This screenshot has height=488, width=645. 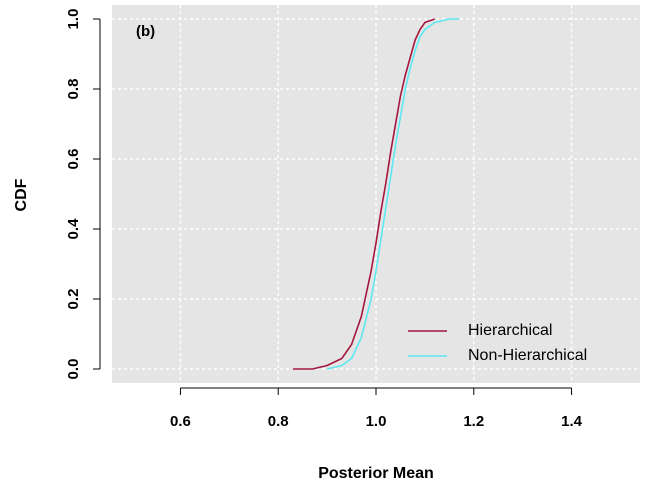 I want to click on y-tick-label: 1.0, so click(x=73, y=19).